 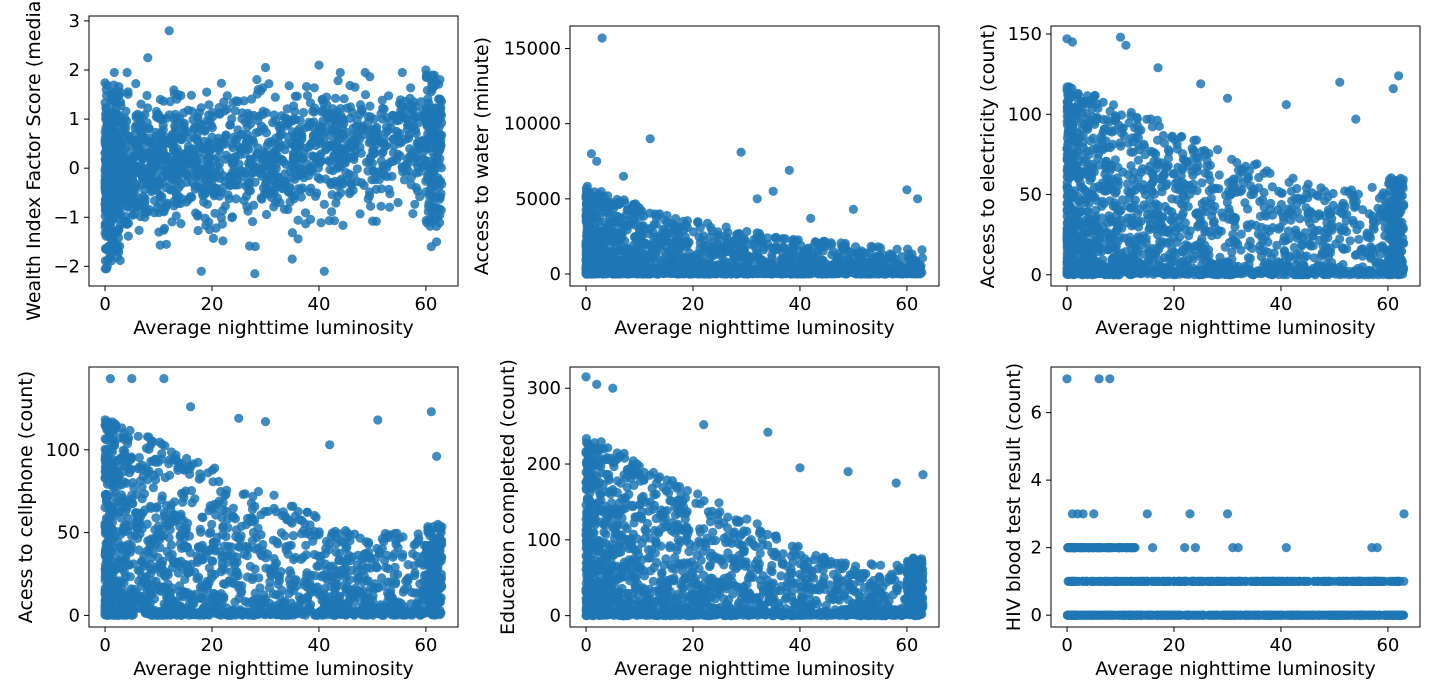 What do you see at coordinates (66, 266) in the screenshot?
I see `y-tick-label: −2` at bounding box center [66, 266].